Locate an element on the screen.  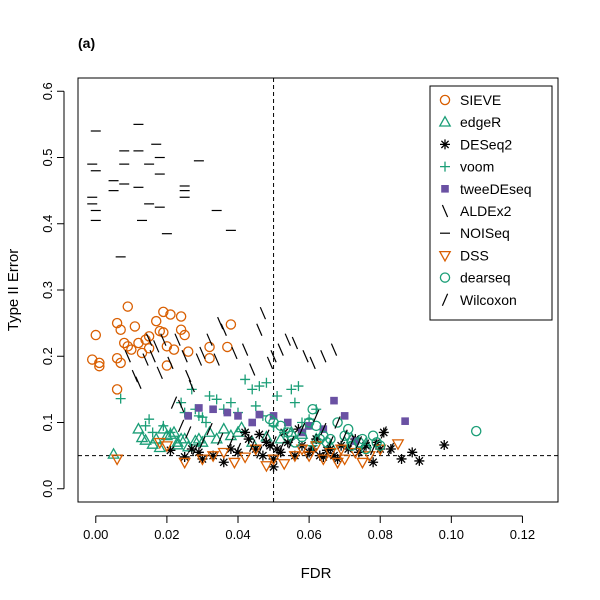
x-tick-label: 0.08 is located at coordinates (380, 534).